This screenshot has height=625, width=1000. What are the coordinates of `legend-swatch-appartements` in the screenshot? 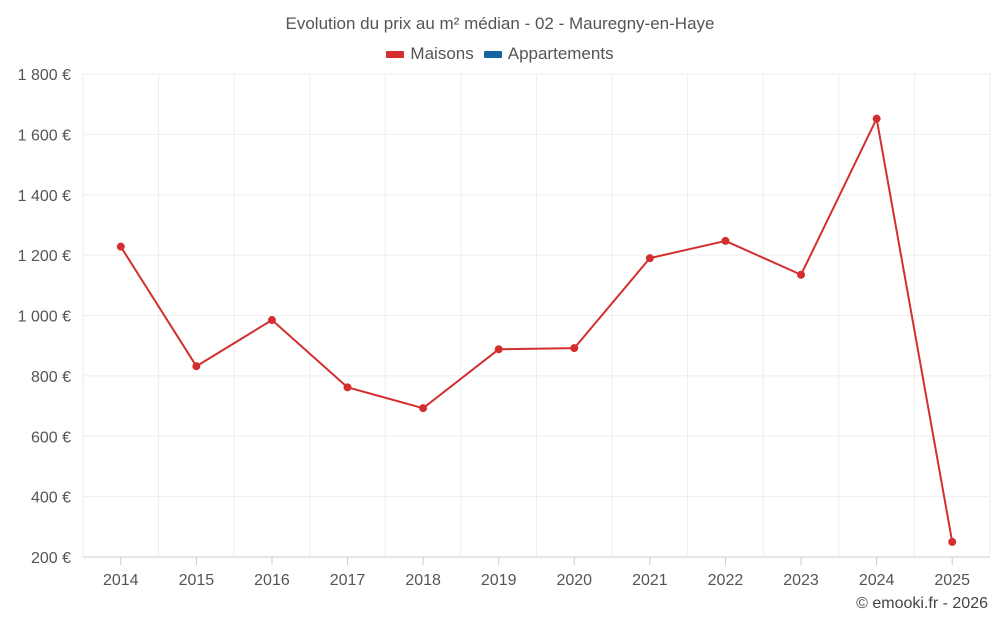 It's located at (492, 54).